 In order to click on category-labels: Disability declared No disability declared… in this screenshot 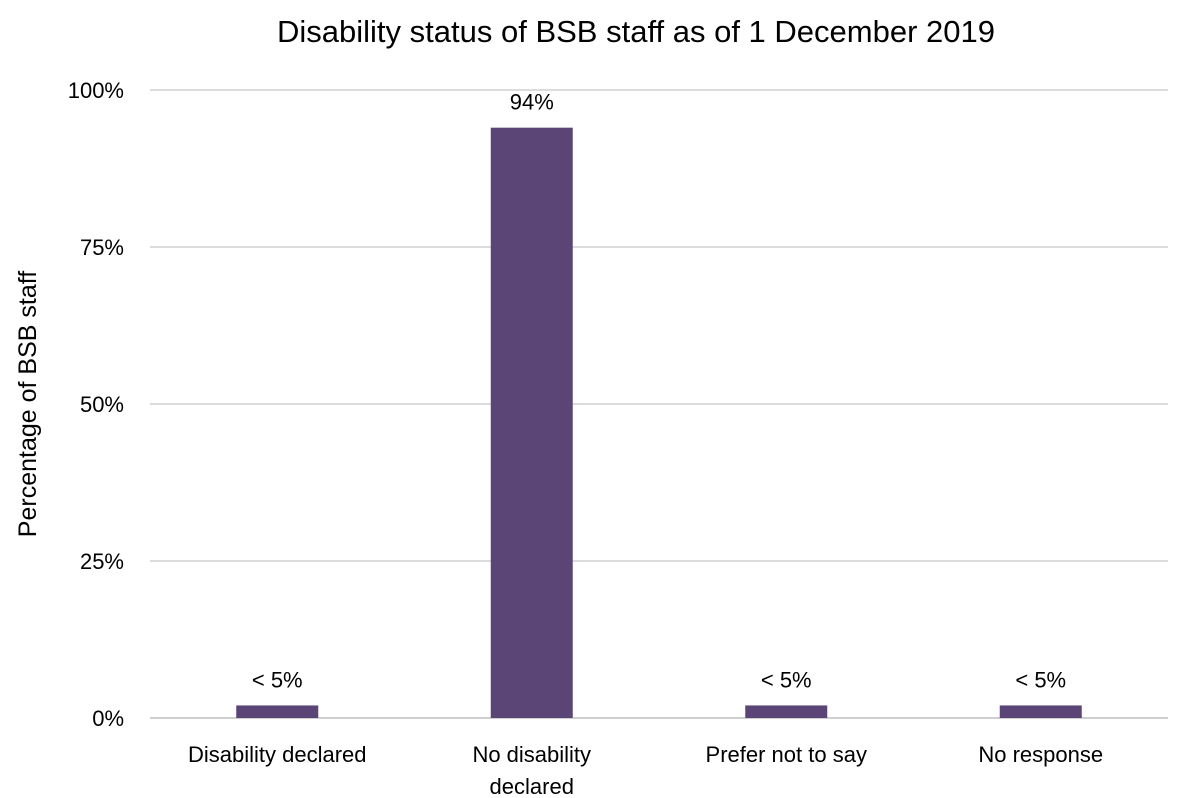, I will do `click(645, 770)`.